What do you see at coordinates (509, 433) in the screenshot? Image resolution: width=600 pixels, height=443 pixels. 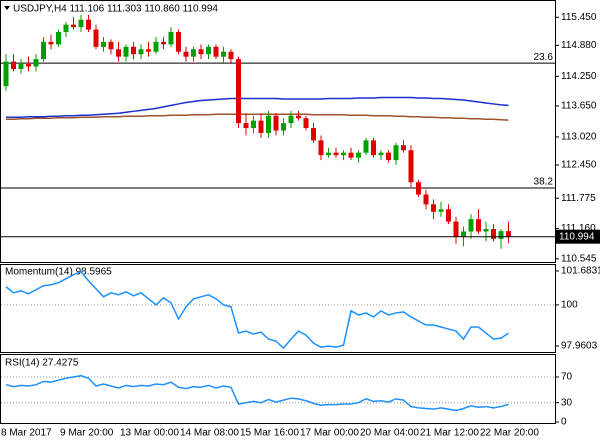 I see `x-tick-label: 22 Mar 20:00` at bounding box center [509, 433].